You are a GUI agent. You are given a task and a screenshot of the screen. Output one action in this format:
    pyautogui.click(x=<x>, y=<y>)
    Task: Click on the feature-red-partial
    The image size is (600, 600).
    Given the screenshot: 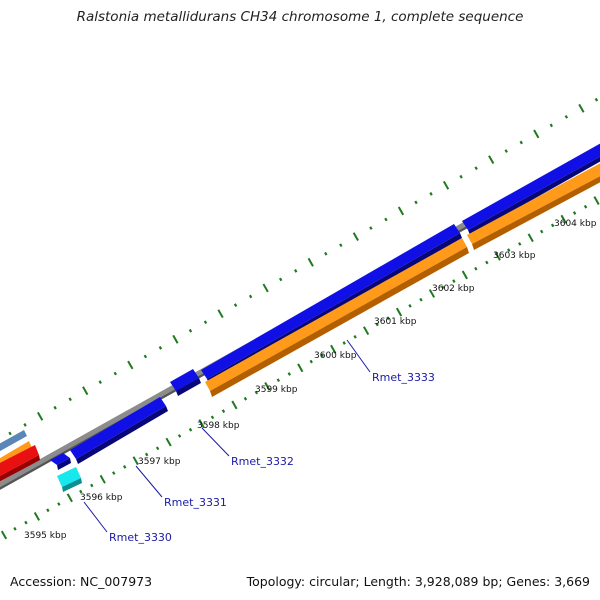 What is the action you would take?
    pyautogui.click(x=20, y=463)
    